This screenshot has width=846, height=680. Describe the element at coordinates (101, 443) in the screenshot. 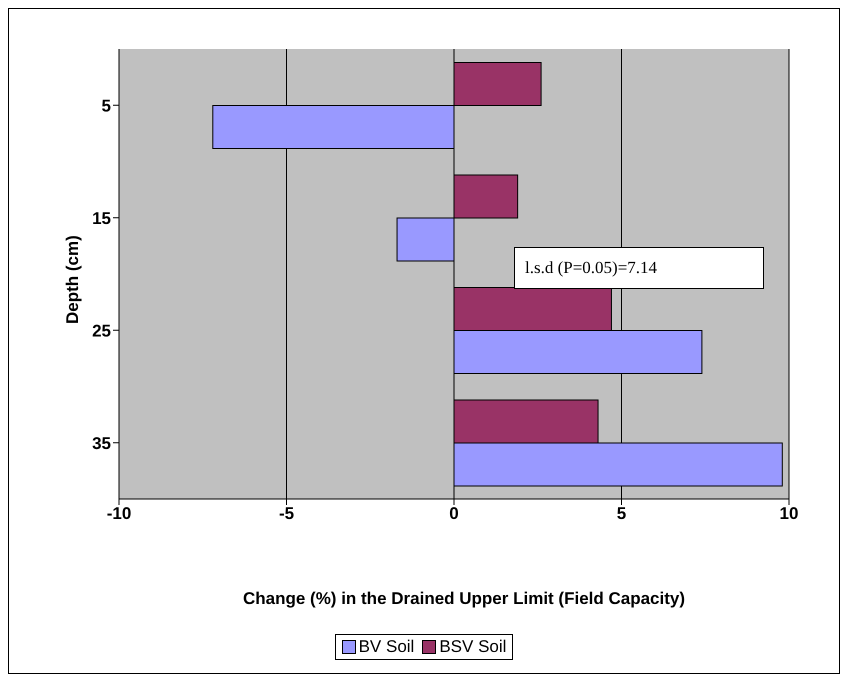

I see `y-tick-label: 35` at that location.